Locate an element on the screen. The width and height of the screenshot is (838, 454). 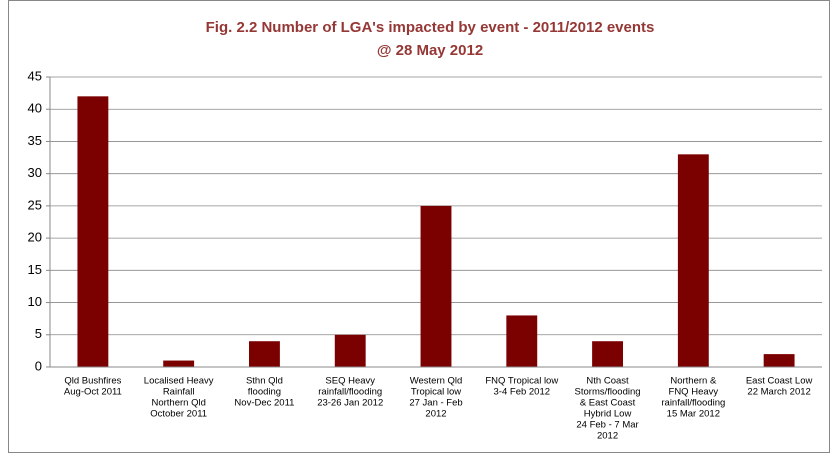
x-tick-label: & East Coast is located at coordinates (608, 403).